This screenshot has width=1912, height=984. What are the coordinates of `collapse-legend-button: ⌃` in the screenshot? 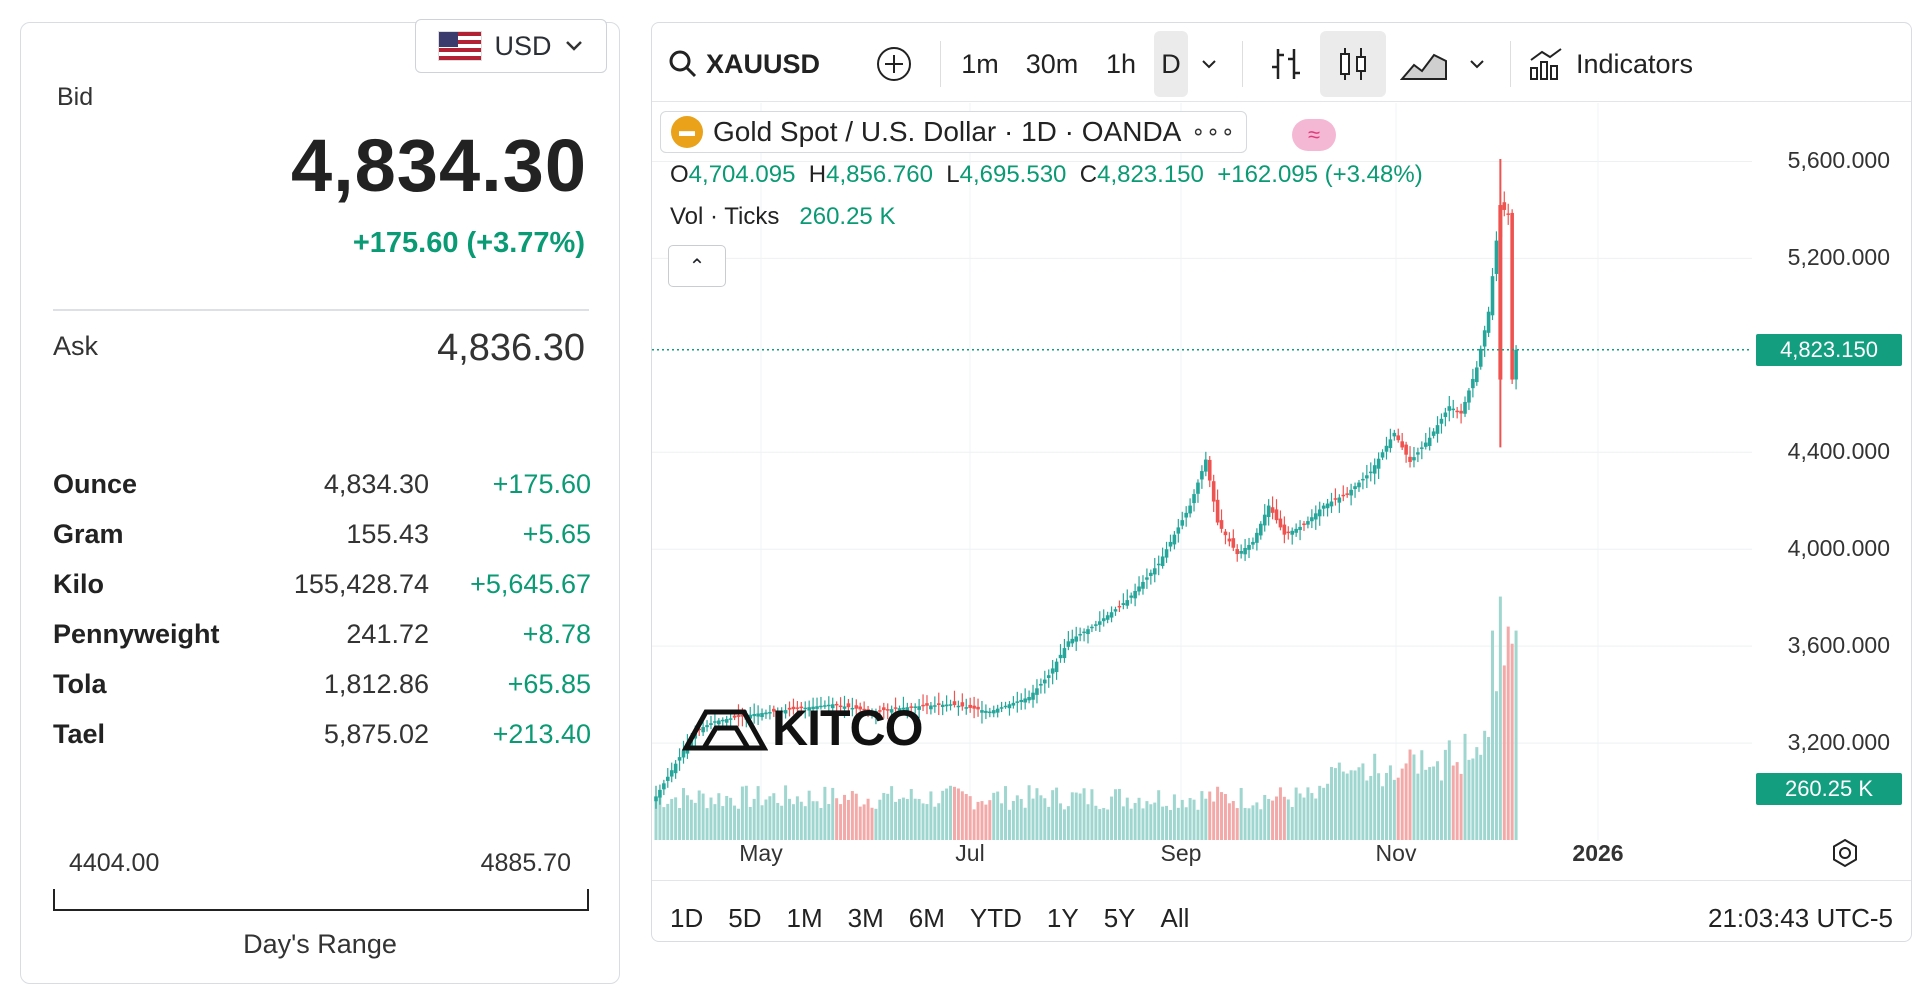 It's located at (697, 266).